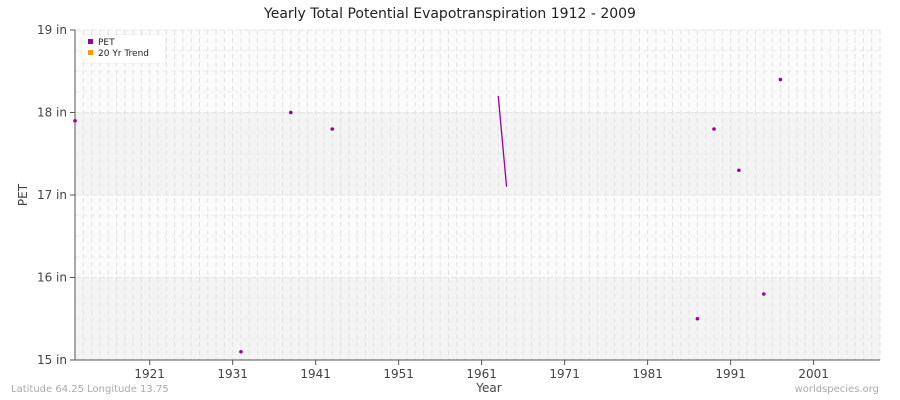 The image size is (900, 400). What do you see at coordinates (149, 374) in the screenshot?
I see `x-tick-label: 1921` at bounding box center [149, 374].